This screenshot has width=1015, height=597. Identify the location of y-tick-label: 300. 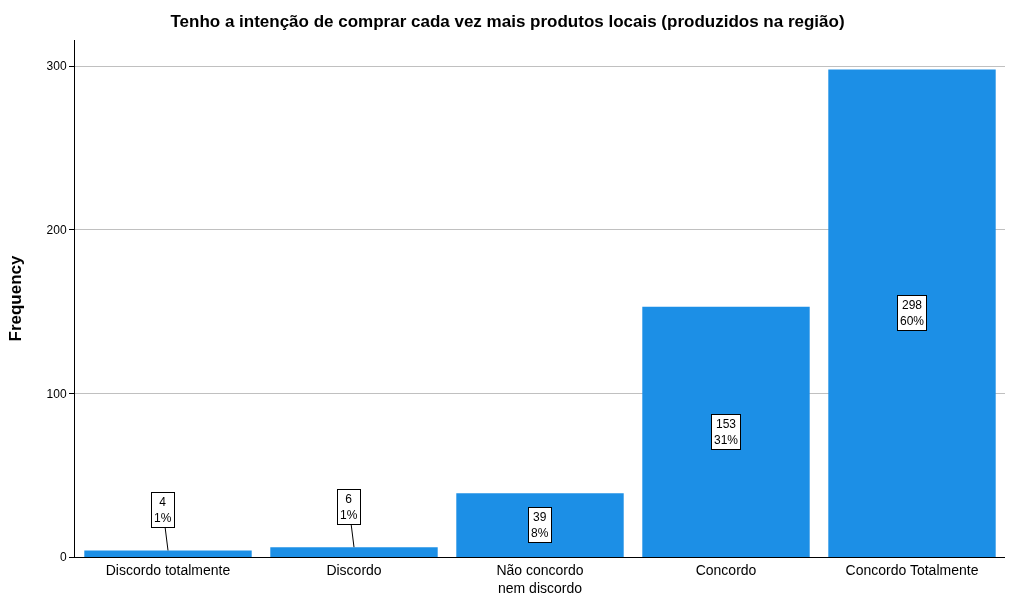
(56, 66).